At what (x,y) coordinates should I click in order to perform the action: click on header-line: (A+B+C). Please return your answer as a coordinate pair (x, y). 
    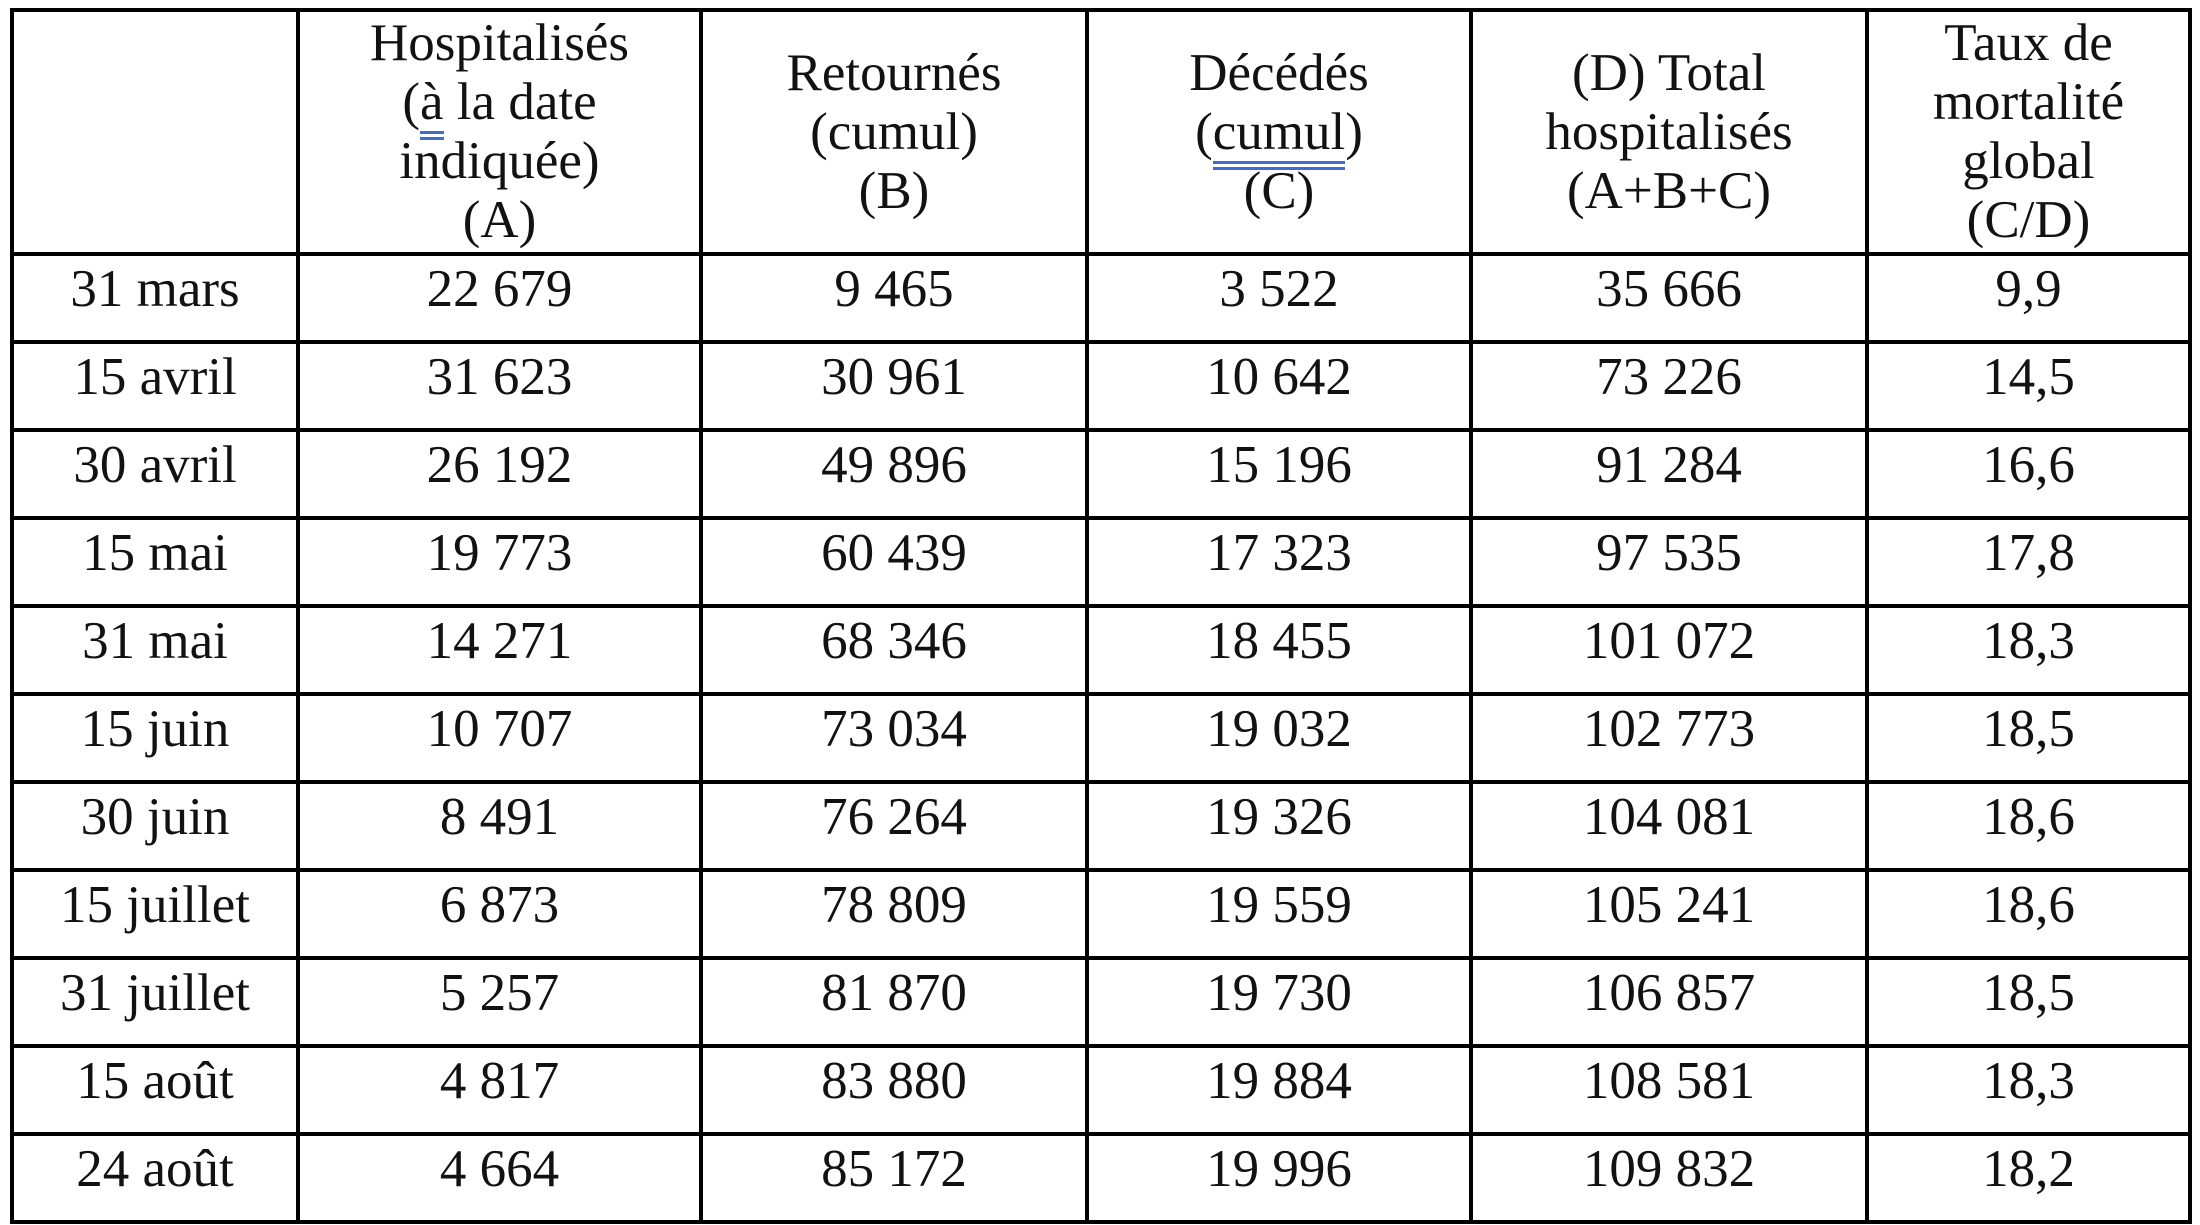
    Looking at the image, I should click on (1669, 191).